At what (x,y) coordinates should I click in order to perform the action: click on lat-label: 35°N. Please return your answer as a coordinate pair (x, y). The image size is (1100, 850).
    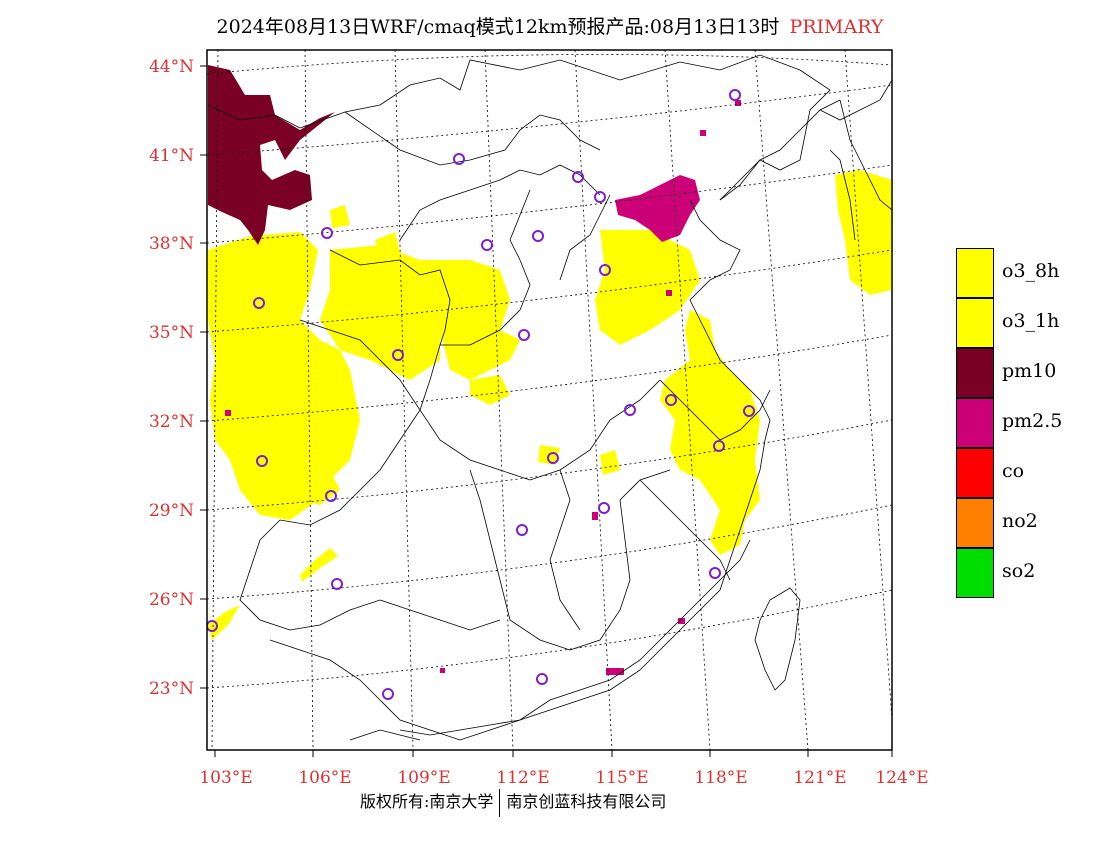
    Looking at the image, I should click on (171, 333).